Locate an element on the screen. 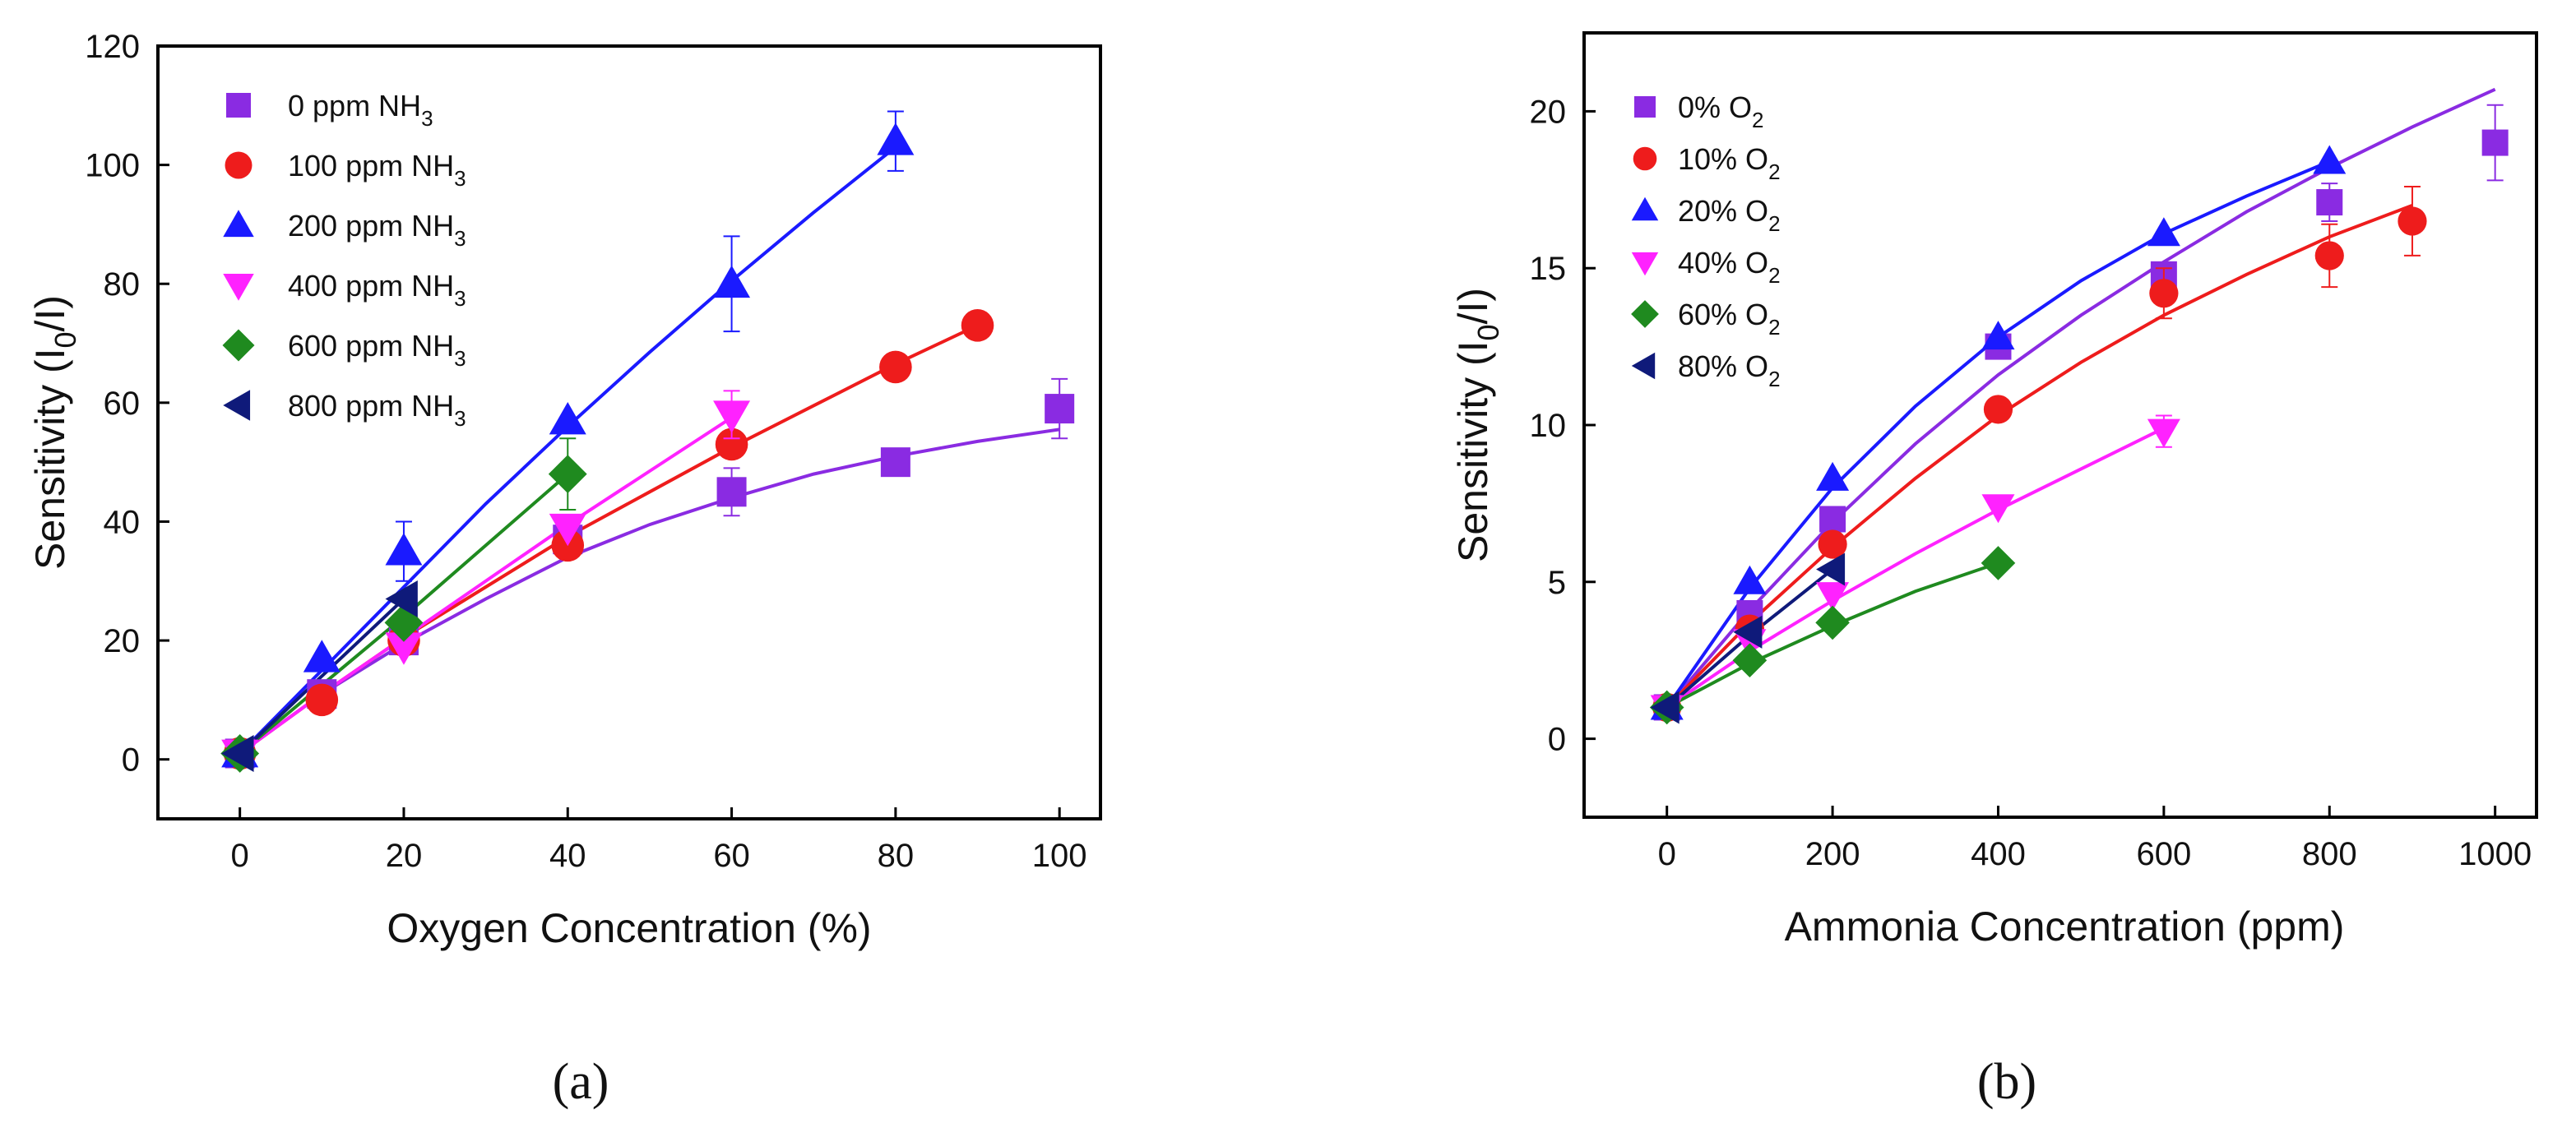 The width and height of the screenshot is (2576, 1137). panel-b-y-tick-label: 5 is located at coordinates (1557, 583).